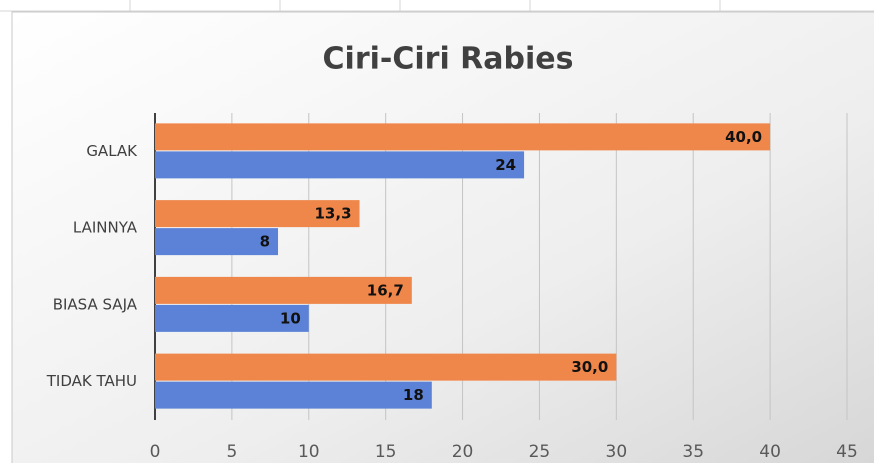  Describe the element at coordinates (385, 290) in the screenshot. I see `data-label: 16,7` at that location.